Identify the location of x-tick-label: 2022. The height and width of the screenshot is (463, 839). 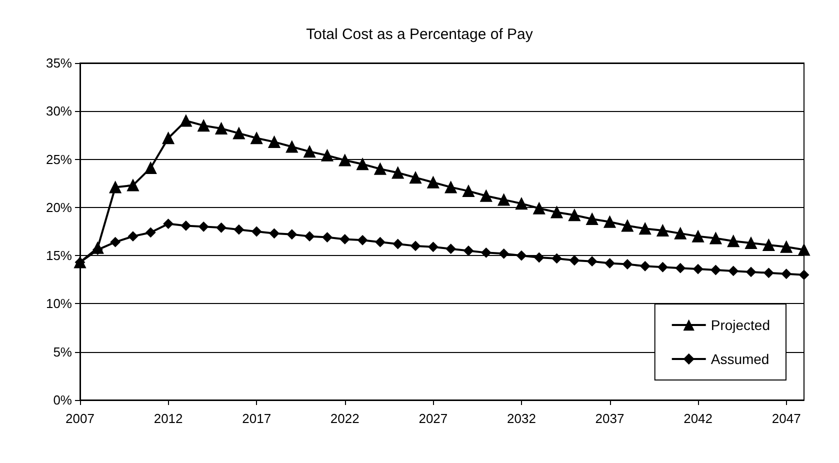
(345, 418).